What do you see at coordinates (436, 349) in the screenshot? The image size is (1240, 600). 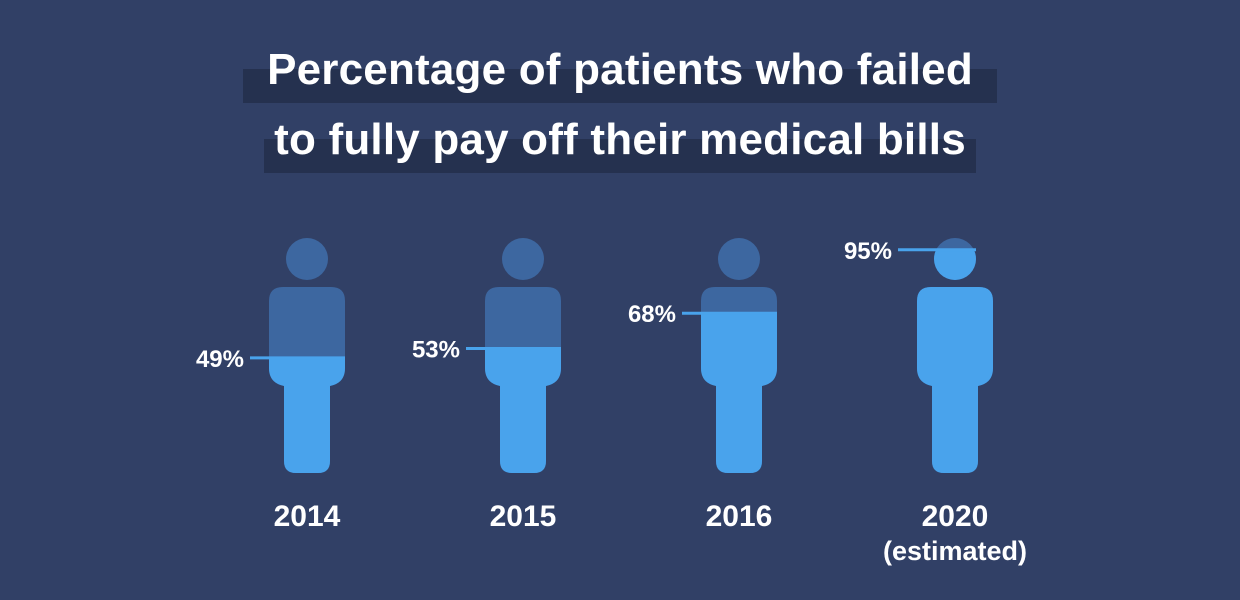 I see `value-label: 53%` at bounding box center [436, 349].